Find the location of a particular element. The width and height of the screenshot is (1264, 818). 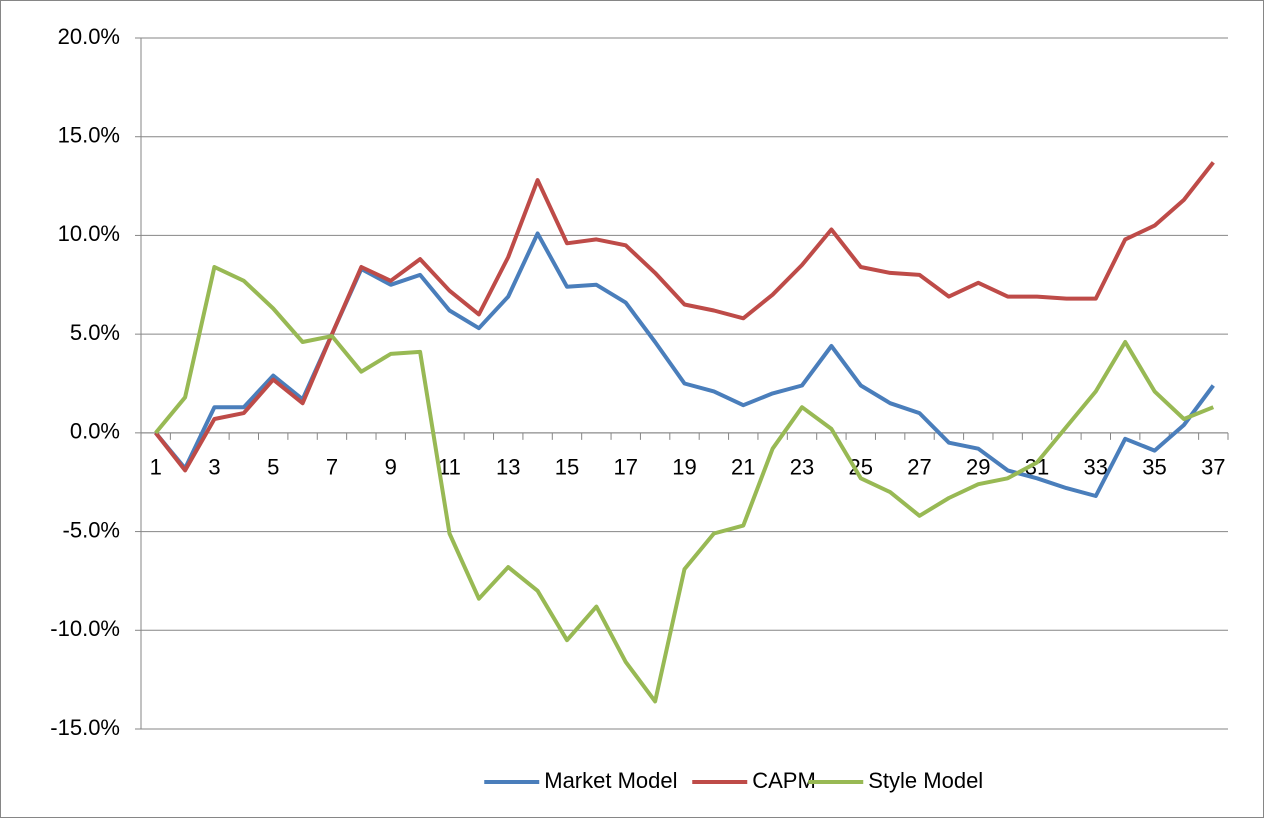

y-tick-label: 10.0% is located at coordinates (89, 233).